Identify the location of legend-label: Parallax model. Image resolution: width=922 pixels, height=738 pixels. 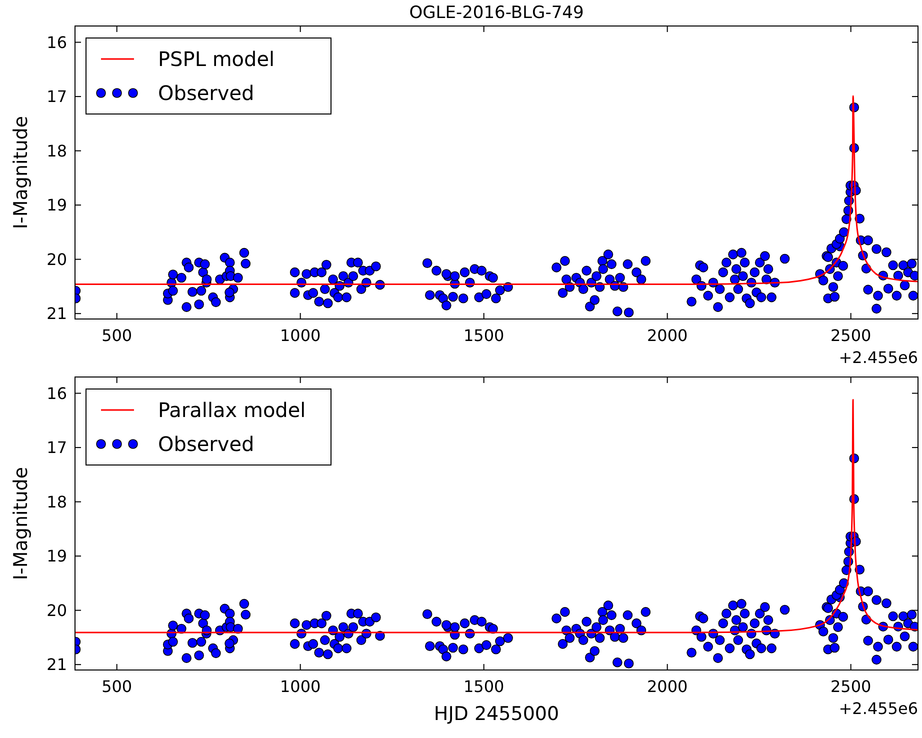
(232, 410).